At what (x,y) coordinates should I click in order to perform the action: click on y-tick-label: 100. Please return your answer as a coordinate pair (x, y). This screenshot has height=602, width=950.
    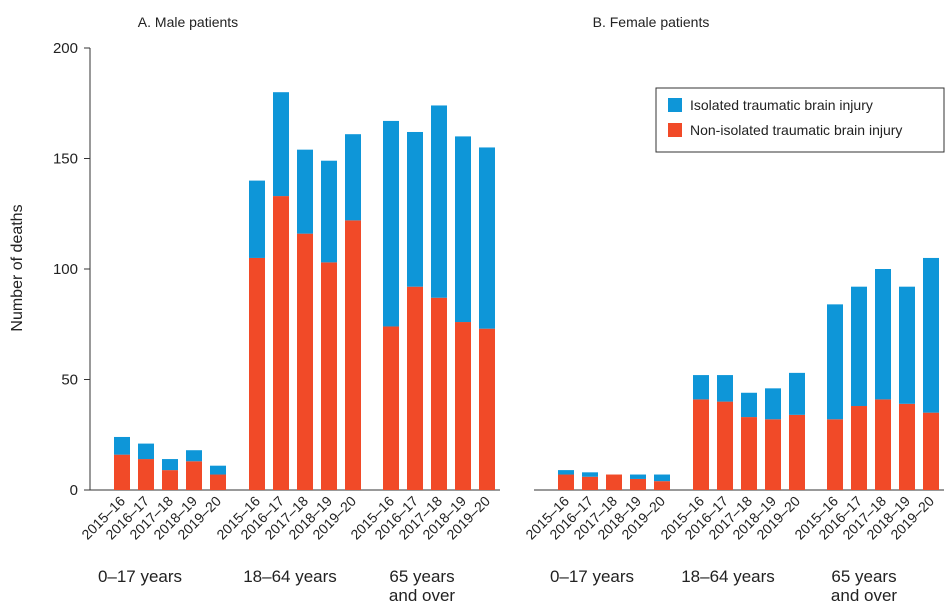
    Looking at the image, I should click on (65, 269).